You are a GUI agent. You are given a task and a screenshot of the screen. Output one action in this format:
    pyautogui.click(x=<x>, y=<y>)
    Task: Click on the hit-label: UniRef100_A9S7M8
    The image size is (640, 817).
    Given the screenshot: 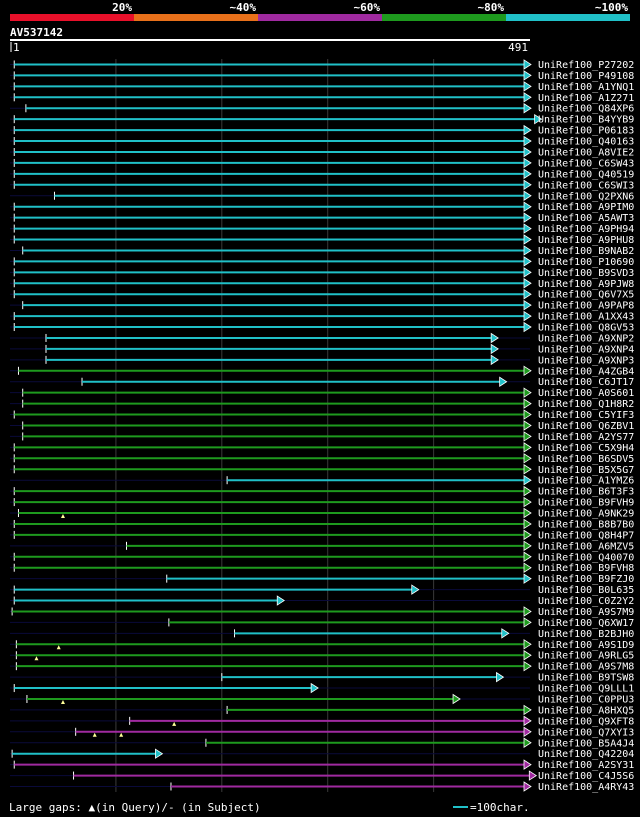 What is the action you would take?
    pyautogui.click(x=586, y=667)
    